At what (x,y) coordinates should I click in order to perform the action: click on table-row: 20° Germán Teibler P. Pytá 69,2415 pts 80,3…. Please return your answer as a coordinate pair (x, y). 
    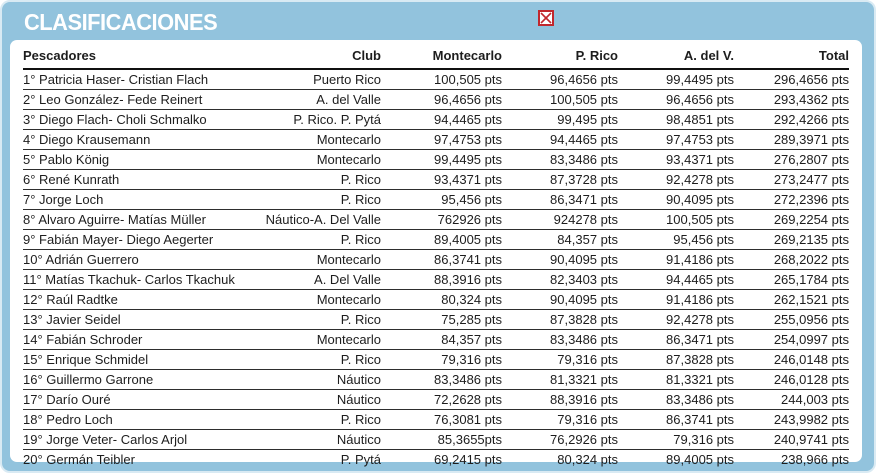
    Looking at the image, I should click on (436, 460).